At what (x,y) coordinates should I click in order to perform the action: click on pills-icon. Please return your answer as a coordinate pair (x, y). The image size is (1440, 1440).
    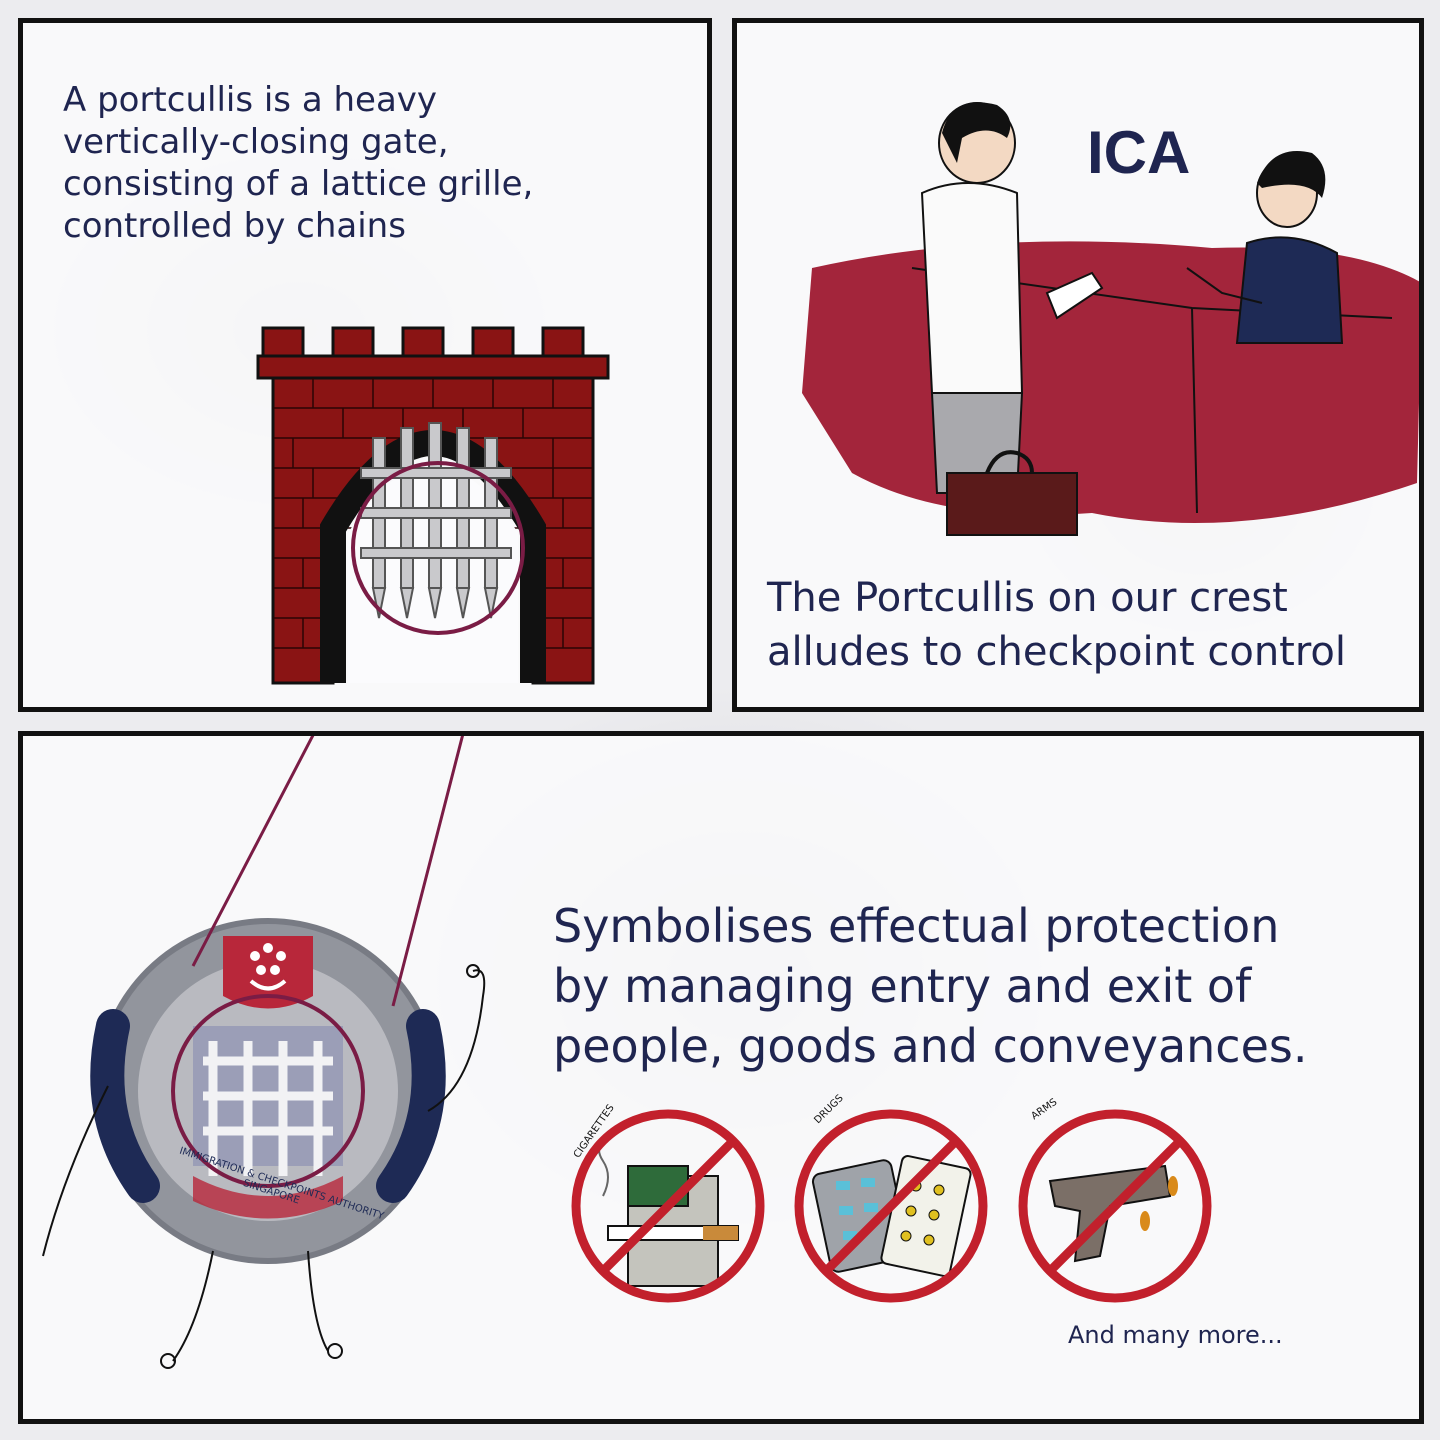
    Looking at the image, I should click on (891, 1206).